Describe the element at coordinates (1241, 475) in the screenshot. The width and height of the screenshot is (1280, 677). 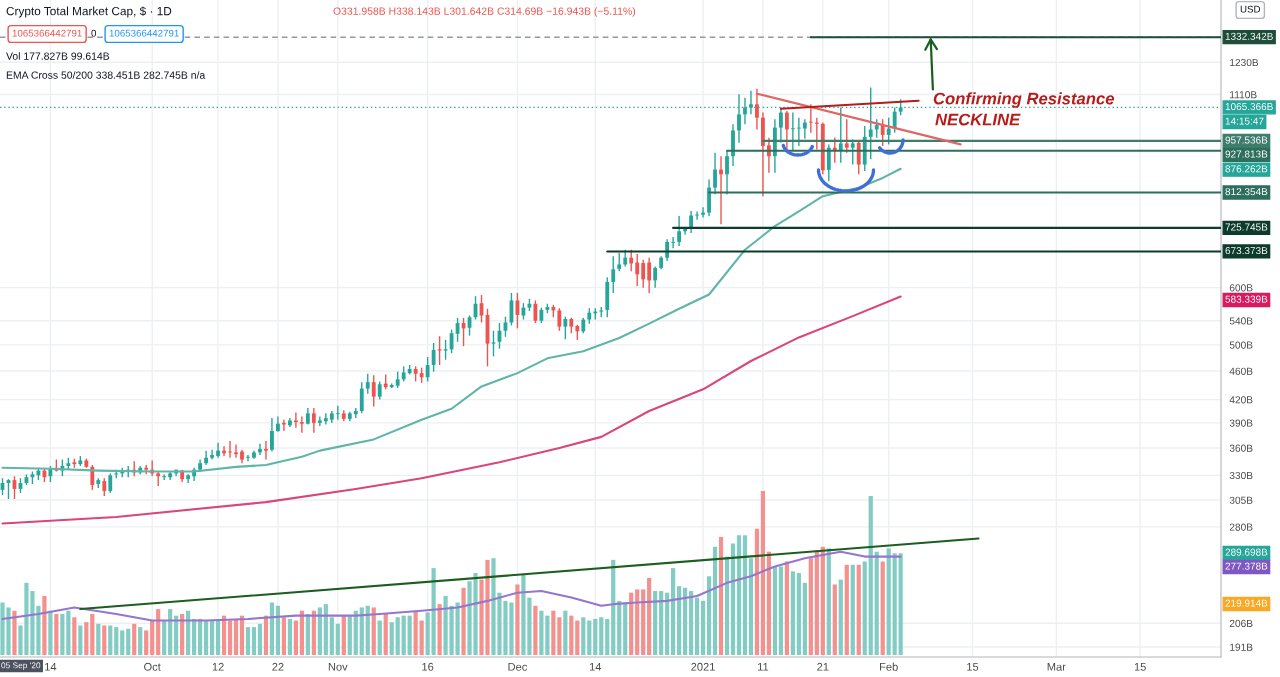
I see `y-tick-label: 330B` at that location.